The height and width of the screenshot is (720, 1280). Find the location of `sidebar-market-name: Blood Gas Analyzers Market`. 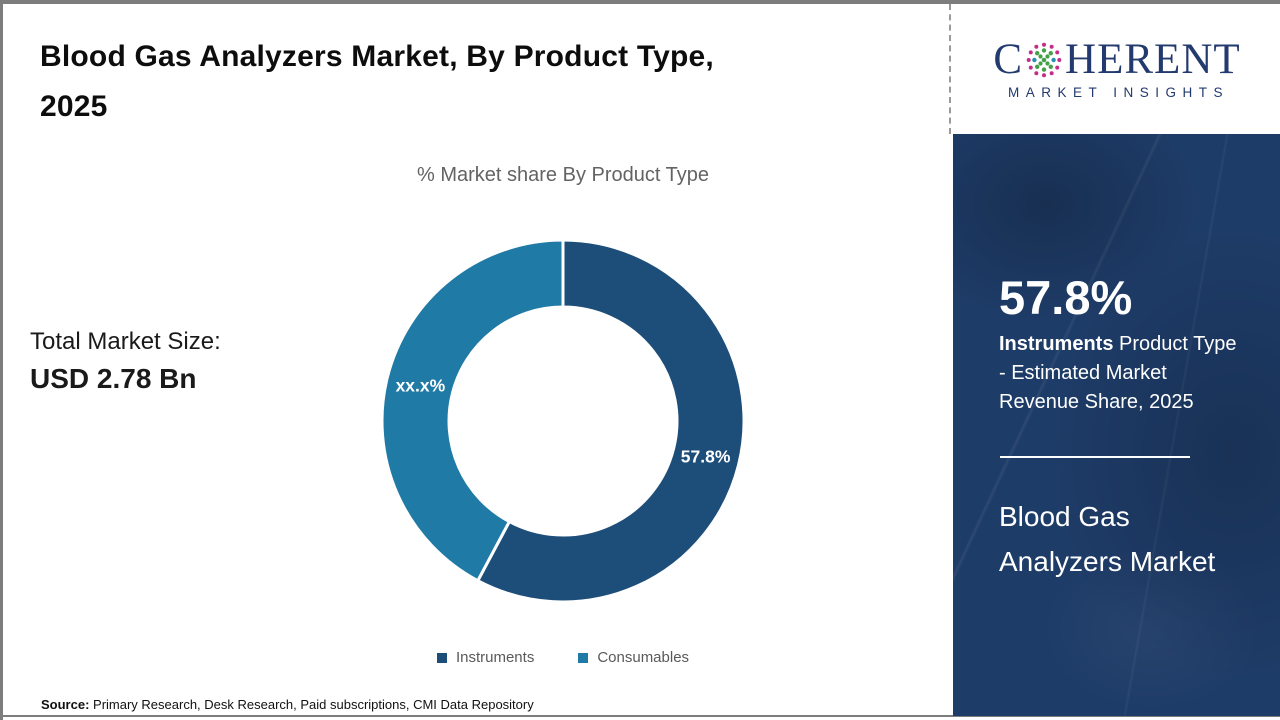

sidebar-market-name: Blood Gas Analyzers Market is located at coordinates (1107, 539).